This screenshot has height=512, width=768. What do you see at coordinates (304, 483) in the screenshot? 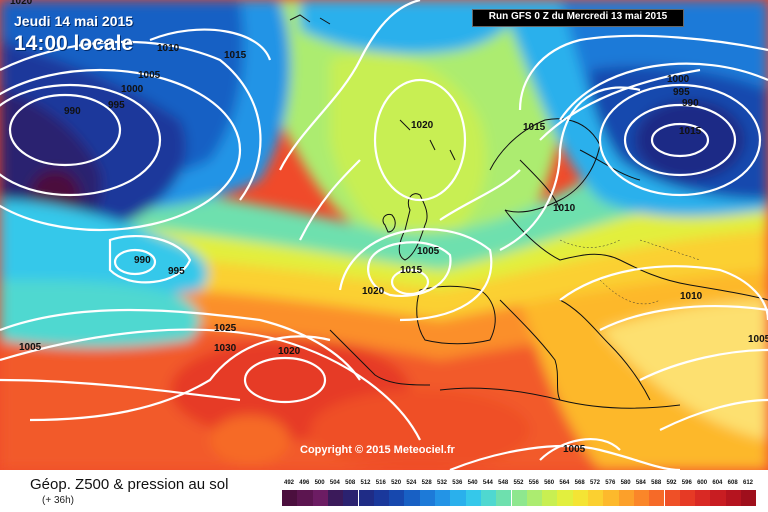
I see `scale-tick-label: 496` at bounding box center [304, 483].